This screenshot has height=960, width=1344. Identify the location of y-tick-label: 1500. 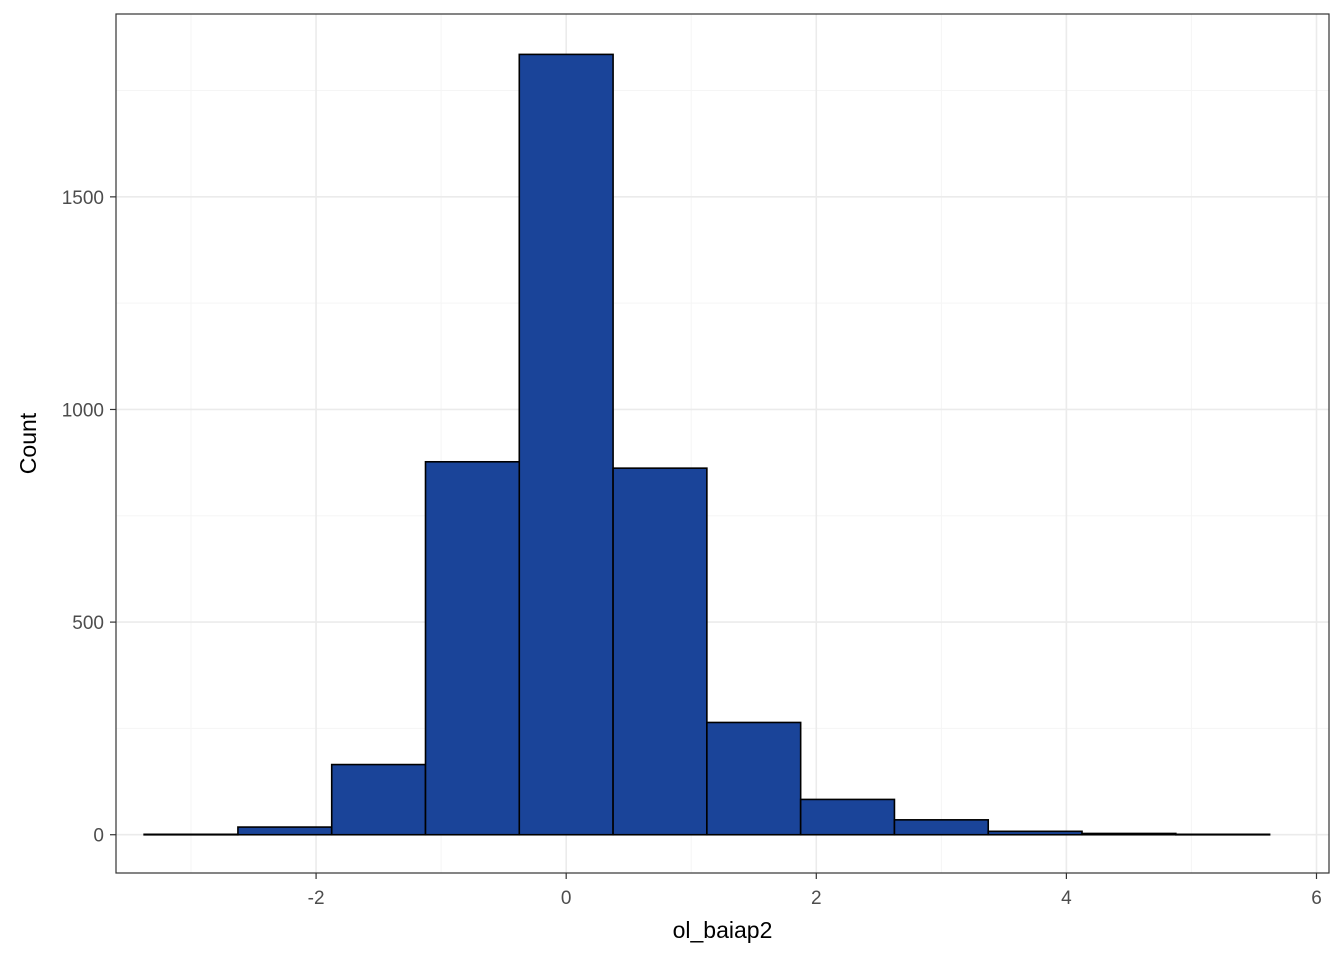
(83, 198).